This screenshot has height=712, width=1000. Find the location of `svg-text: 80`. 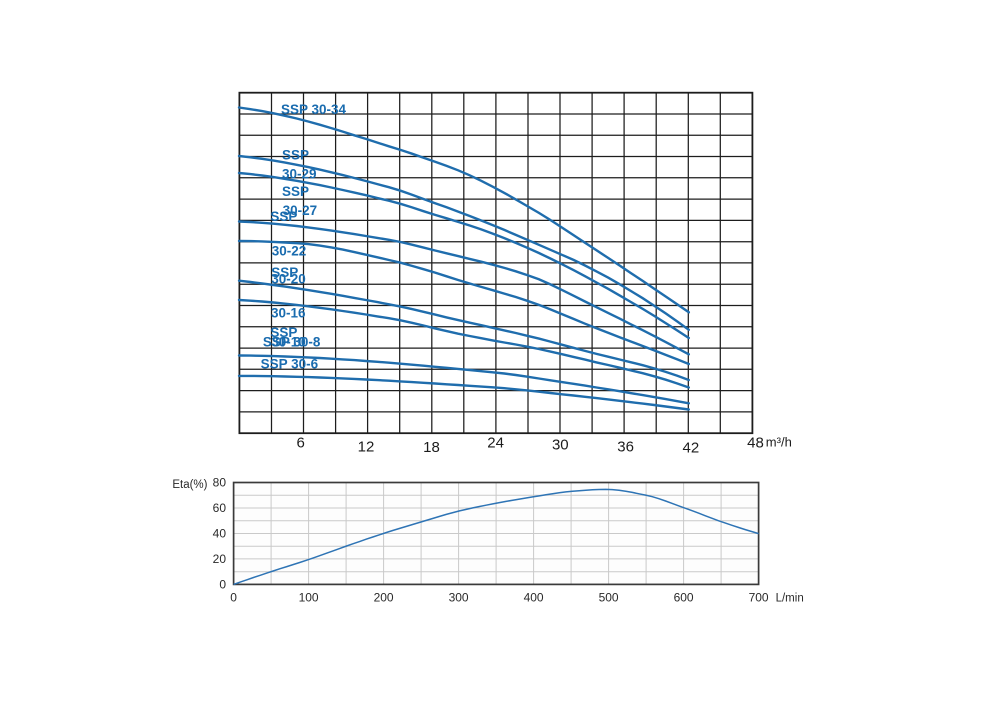

svg-text: 80 is located at coordinates (220, 483).